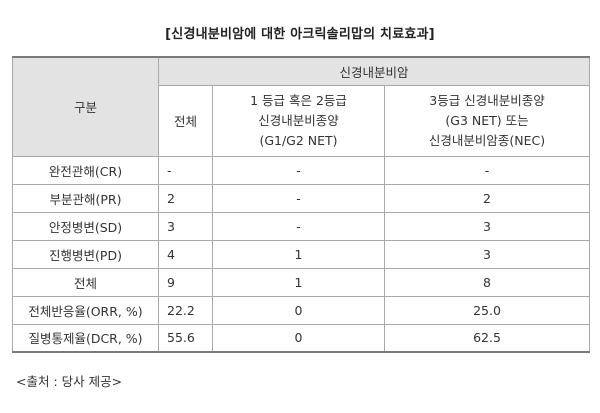  I want to click on table-row: 안정병변(SD) 3 - 3, so click(301, 226).